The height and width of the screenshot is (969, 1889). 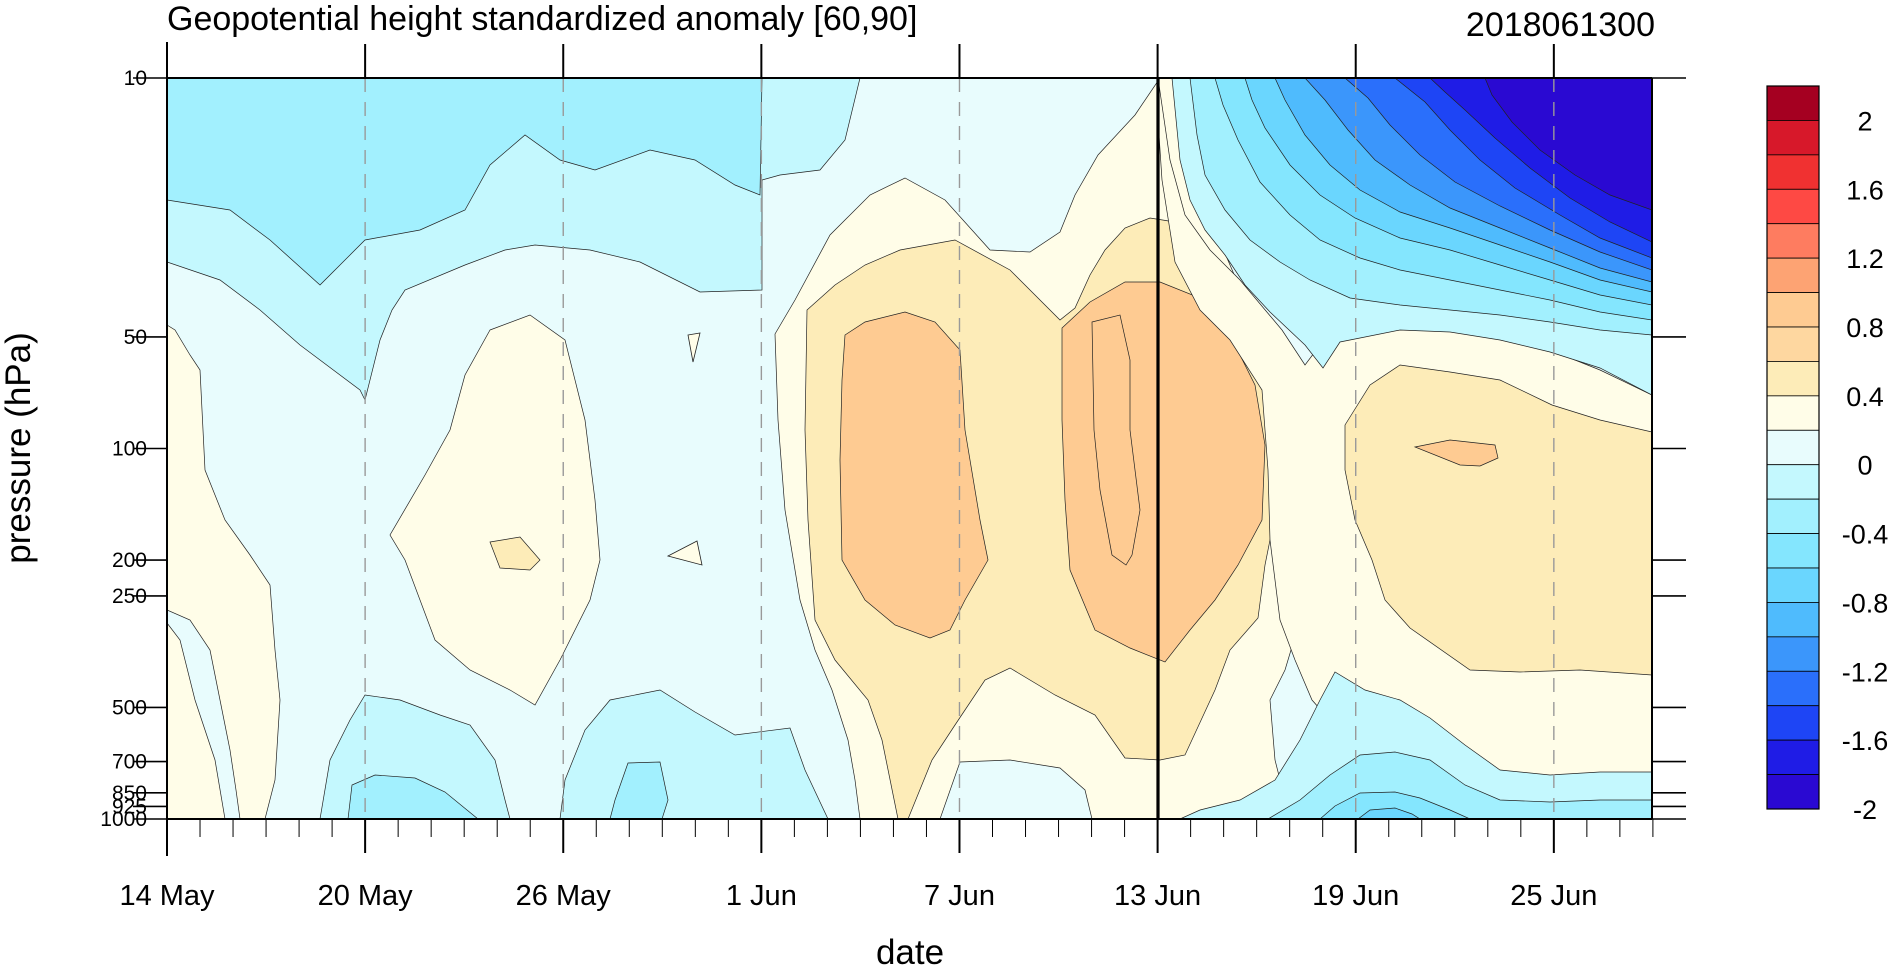 What do you see at coordinates (1865, 190) in the screenshot?
I see `colorbar-label: 1.6` at bounding box center [1865, 190].